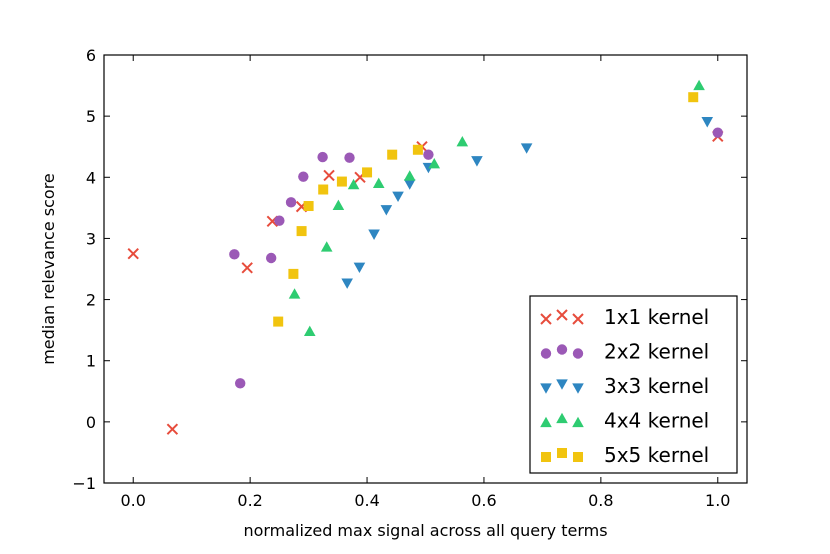 The image size is (830, 554). What do you see at coordinates (91, 238) in the screenshot?
I see `y-tick-label: 3` at bounding box center [91, 238].